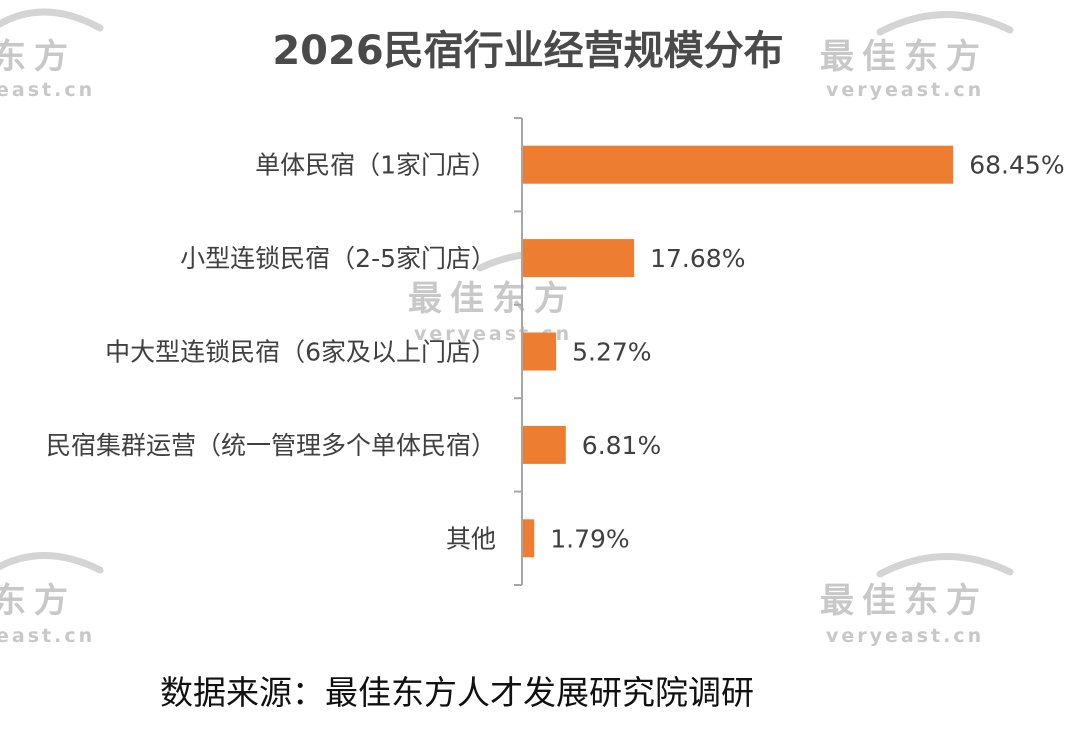  Describe the element at coordinates (338, 258) in the screenshot. I see `category-label-1: 小型连锁民宿（2-5家门店）` at that location.